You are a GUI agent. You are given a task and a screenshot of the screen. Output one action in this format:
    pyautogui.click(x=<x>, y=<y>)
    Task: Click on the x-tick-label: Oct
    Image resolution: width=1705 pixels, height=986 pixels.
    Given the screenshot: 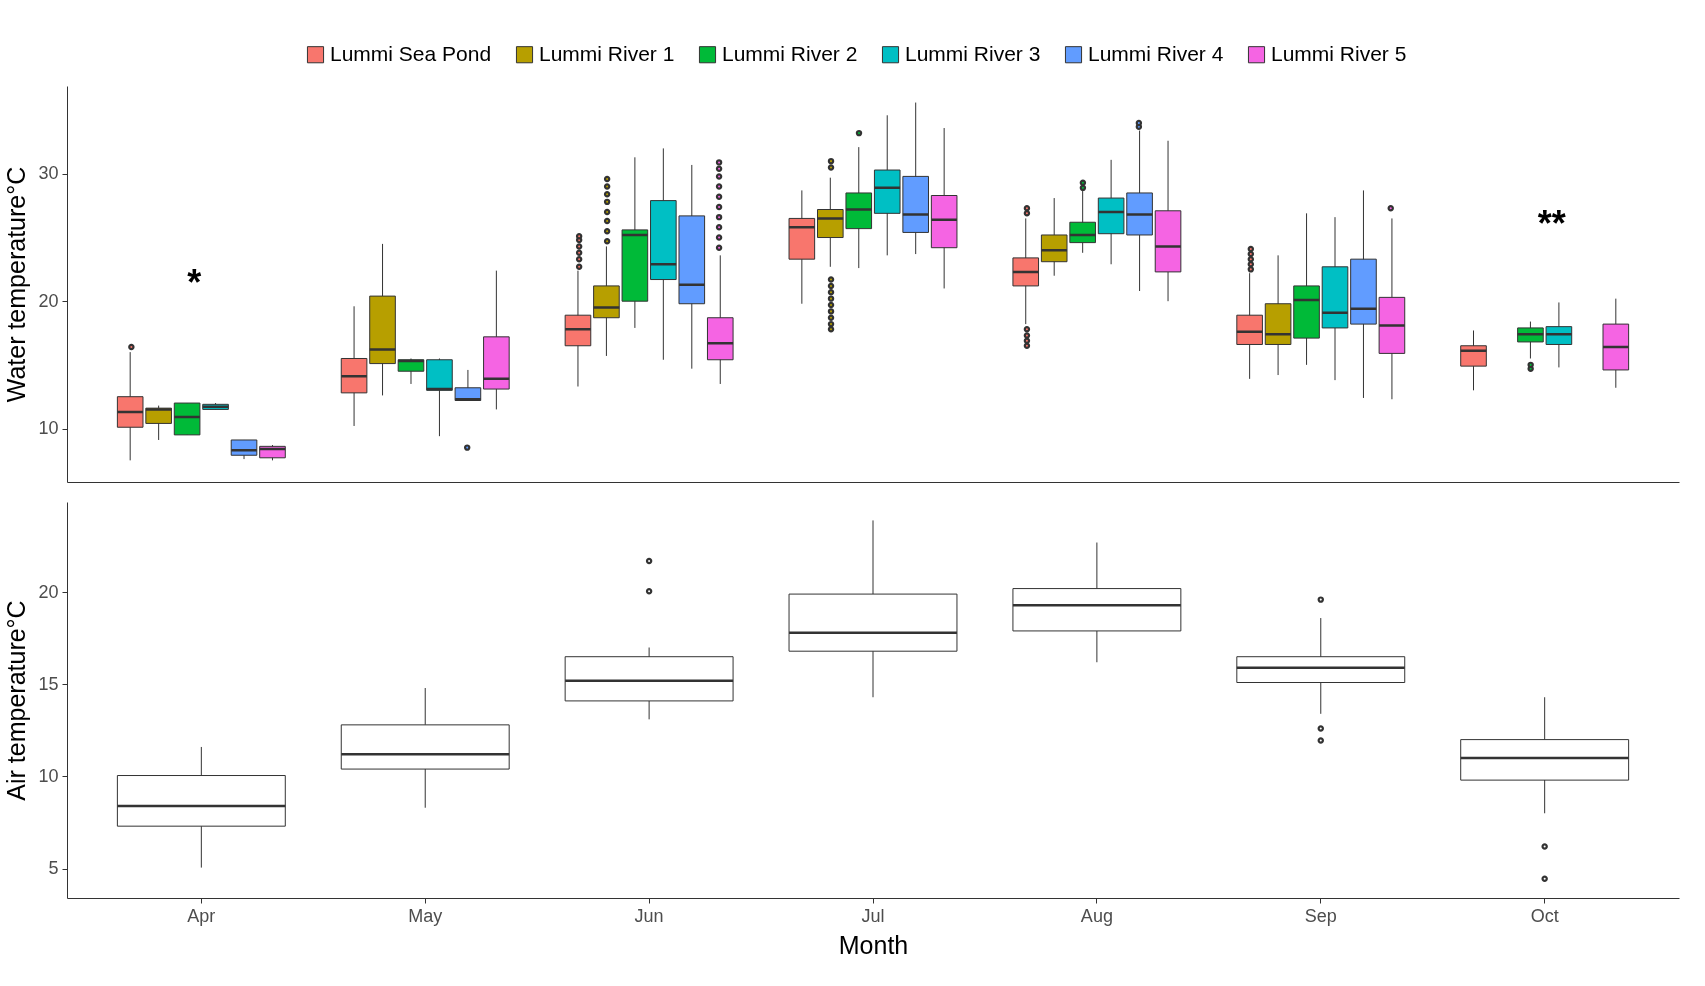 What is the action you would take?
    pyautogui.click(x=1544, y=915)
    